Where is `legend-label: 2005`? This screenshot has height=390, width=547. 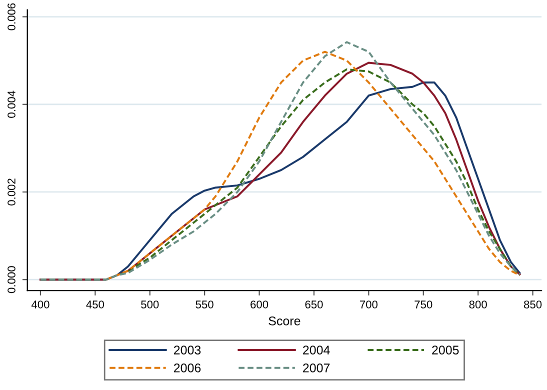 legend-label: 2005 is located at coordinates (445, 350).